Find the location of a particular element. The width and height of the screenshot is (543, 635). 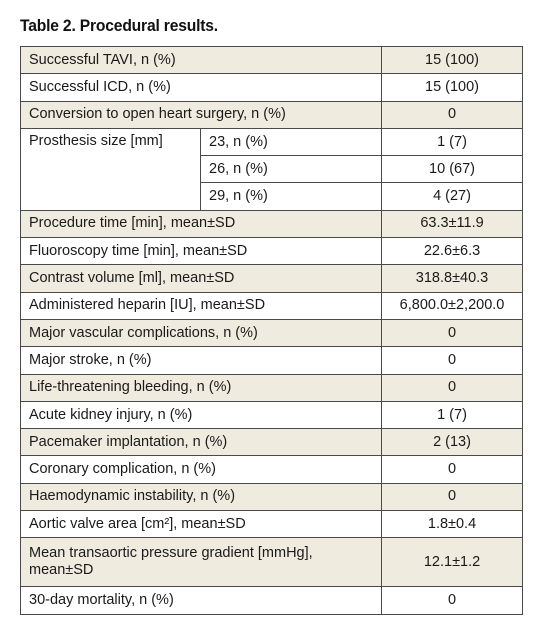

table-row: Major vascular complications, n (%) 0 is located at coordinates (271, 333).